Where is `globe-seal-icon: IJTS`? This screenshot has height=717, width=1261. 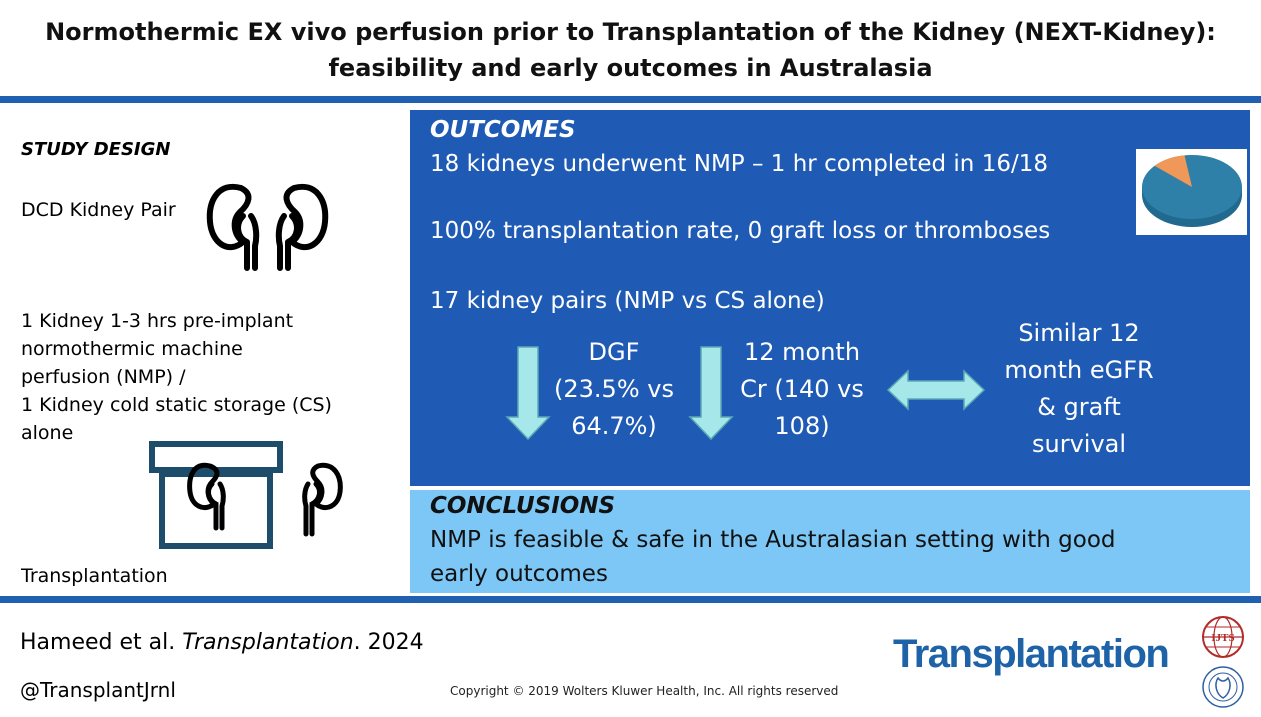
globe-seal-icon: IJTS is located at coordinates (1223, 637).